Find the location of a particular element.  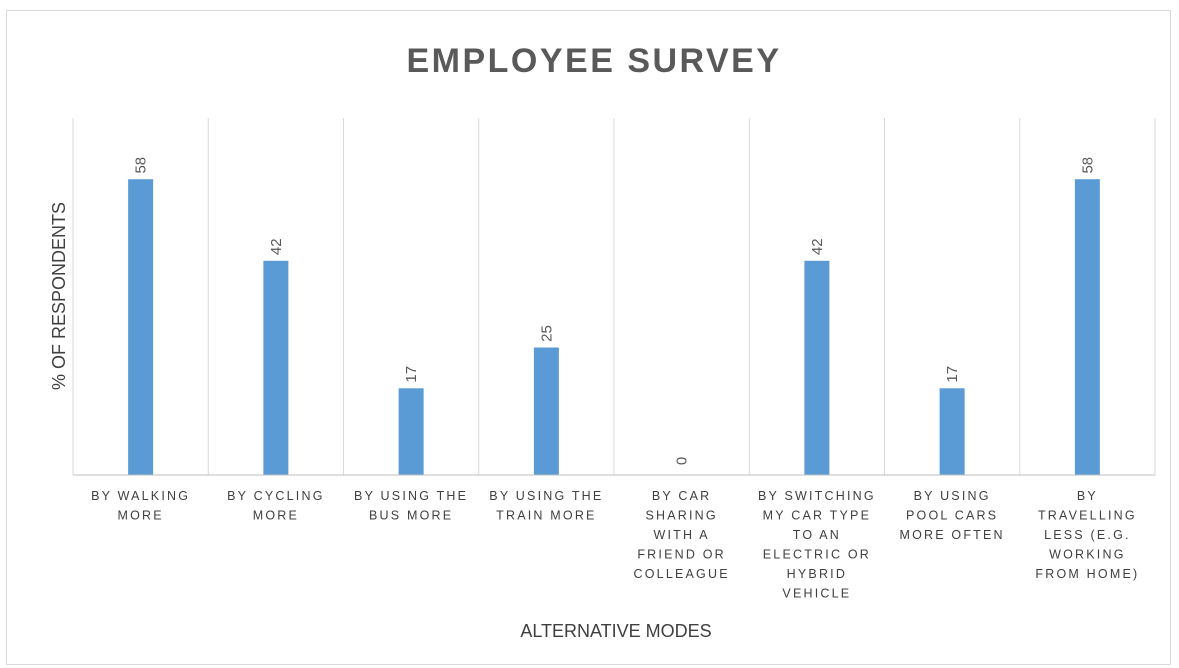

chart-title: EMPLOYEE SURVEY is located at coordinates (593, 61).